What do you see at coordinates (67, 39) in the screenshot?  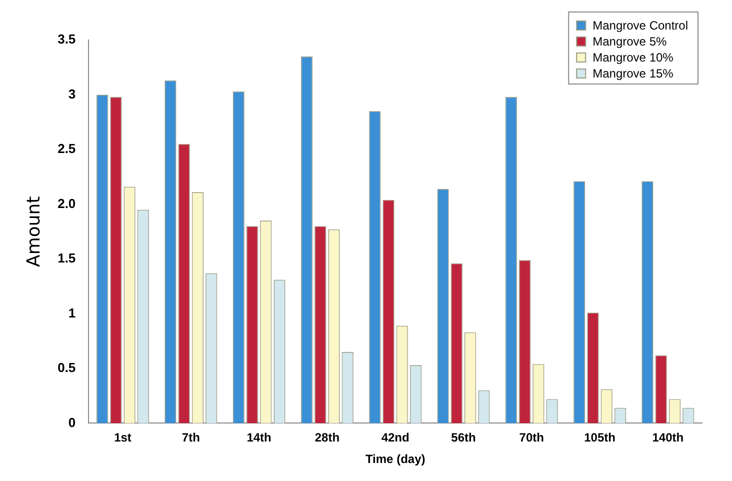 I see `y-tick-label: 3.5` at bounding box center [67, 39].